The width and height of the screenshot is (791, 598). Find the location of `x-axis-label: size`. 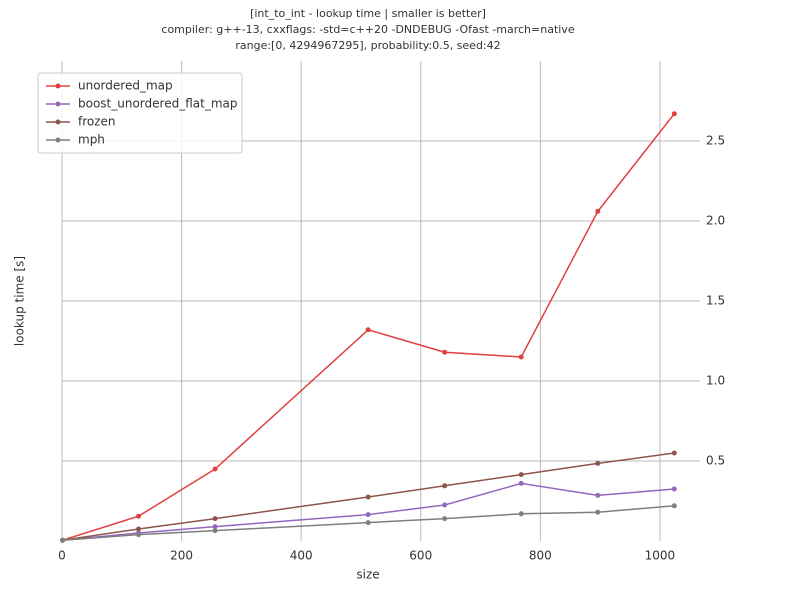

x-axis-label: size is located at coordinates (367, 575).